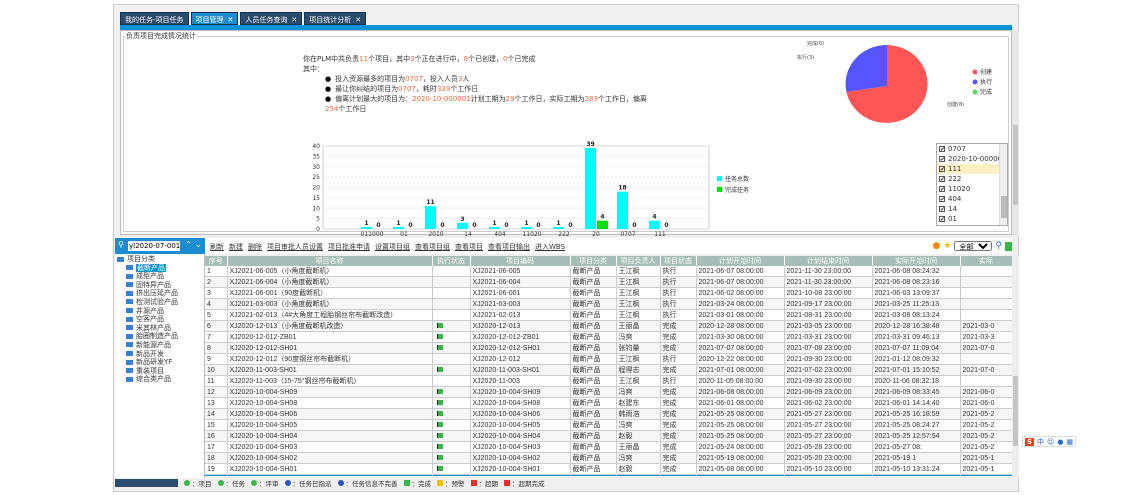 This screenshot has height=495, width=1122. What do you see at coordinates (936, 246) in the screenshot?
I see `palette-icon: ●` at bounding box center [936, 246].